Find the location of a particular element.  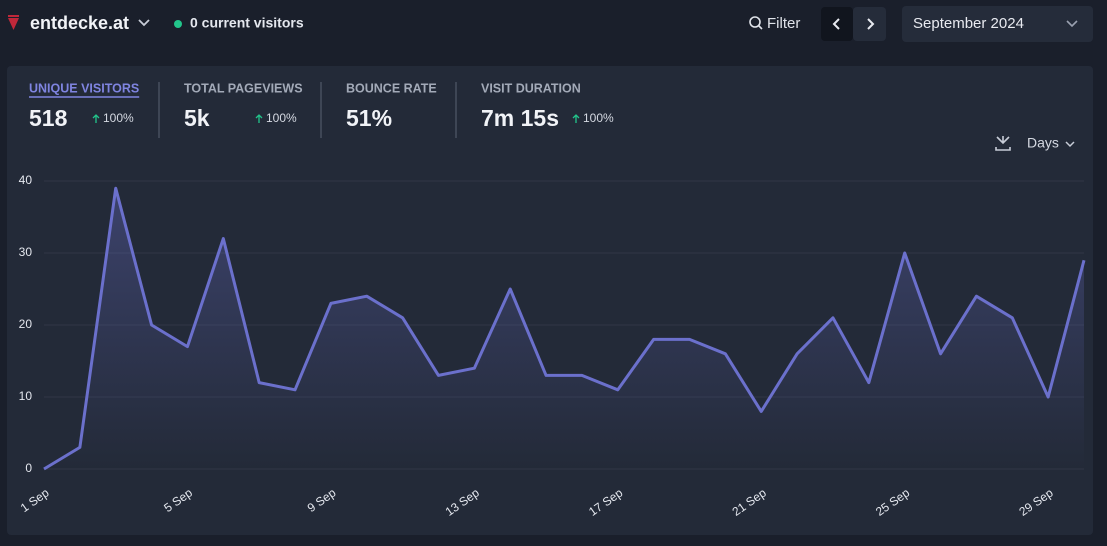

period-chevron is located at coordinates (1072, 24).